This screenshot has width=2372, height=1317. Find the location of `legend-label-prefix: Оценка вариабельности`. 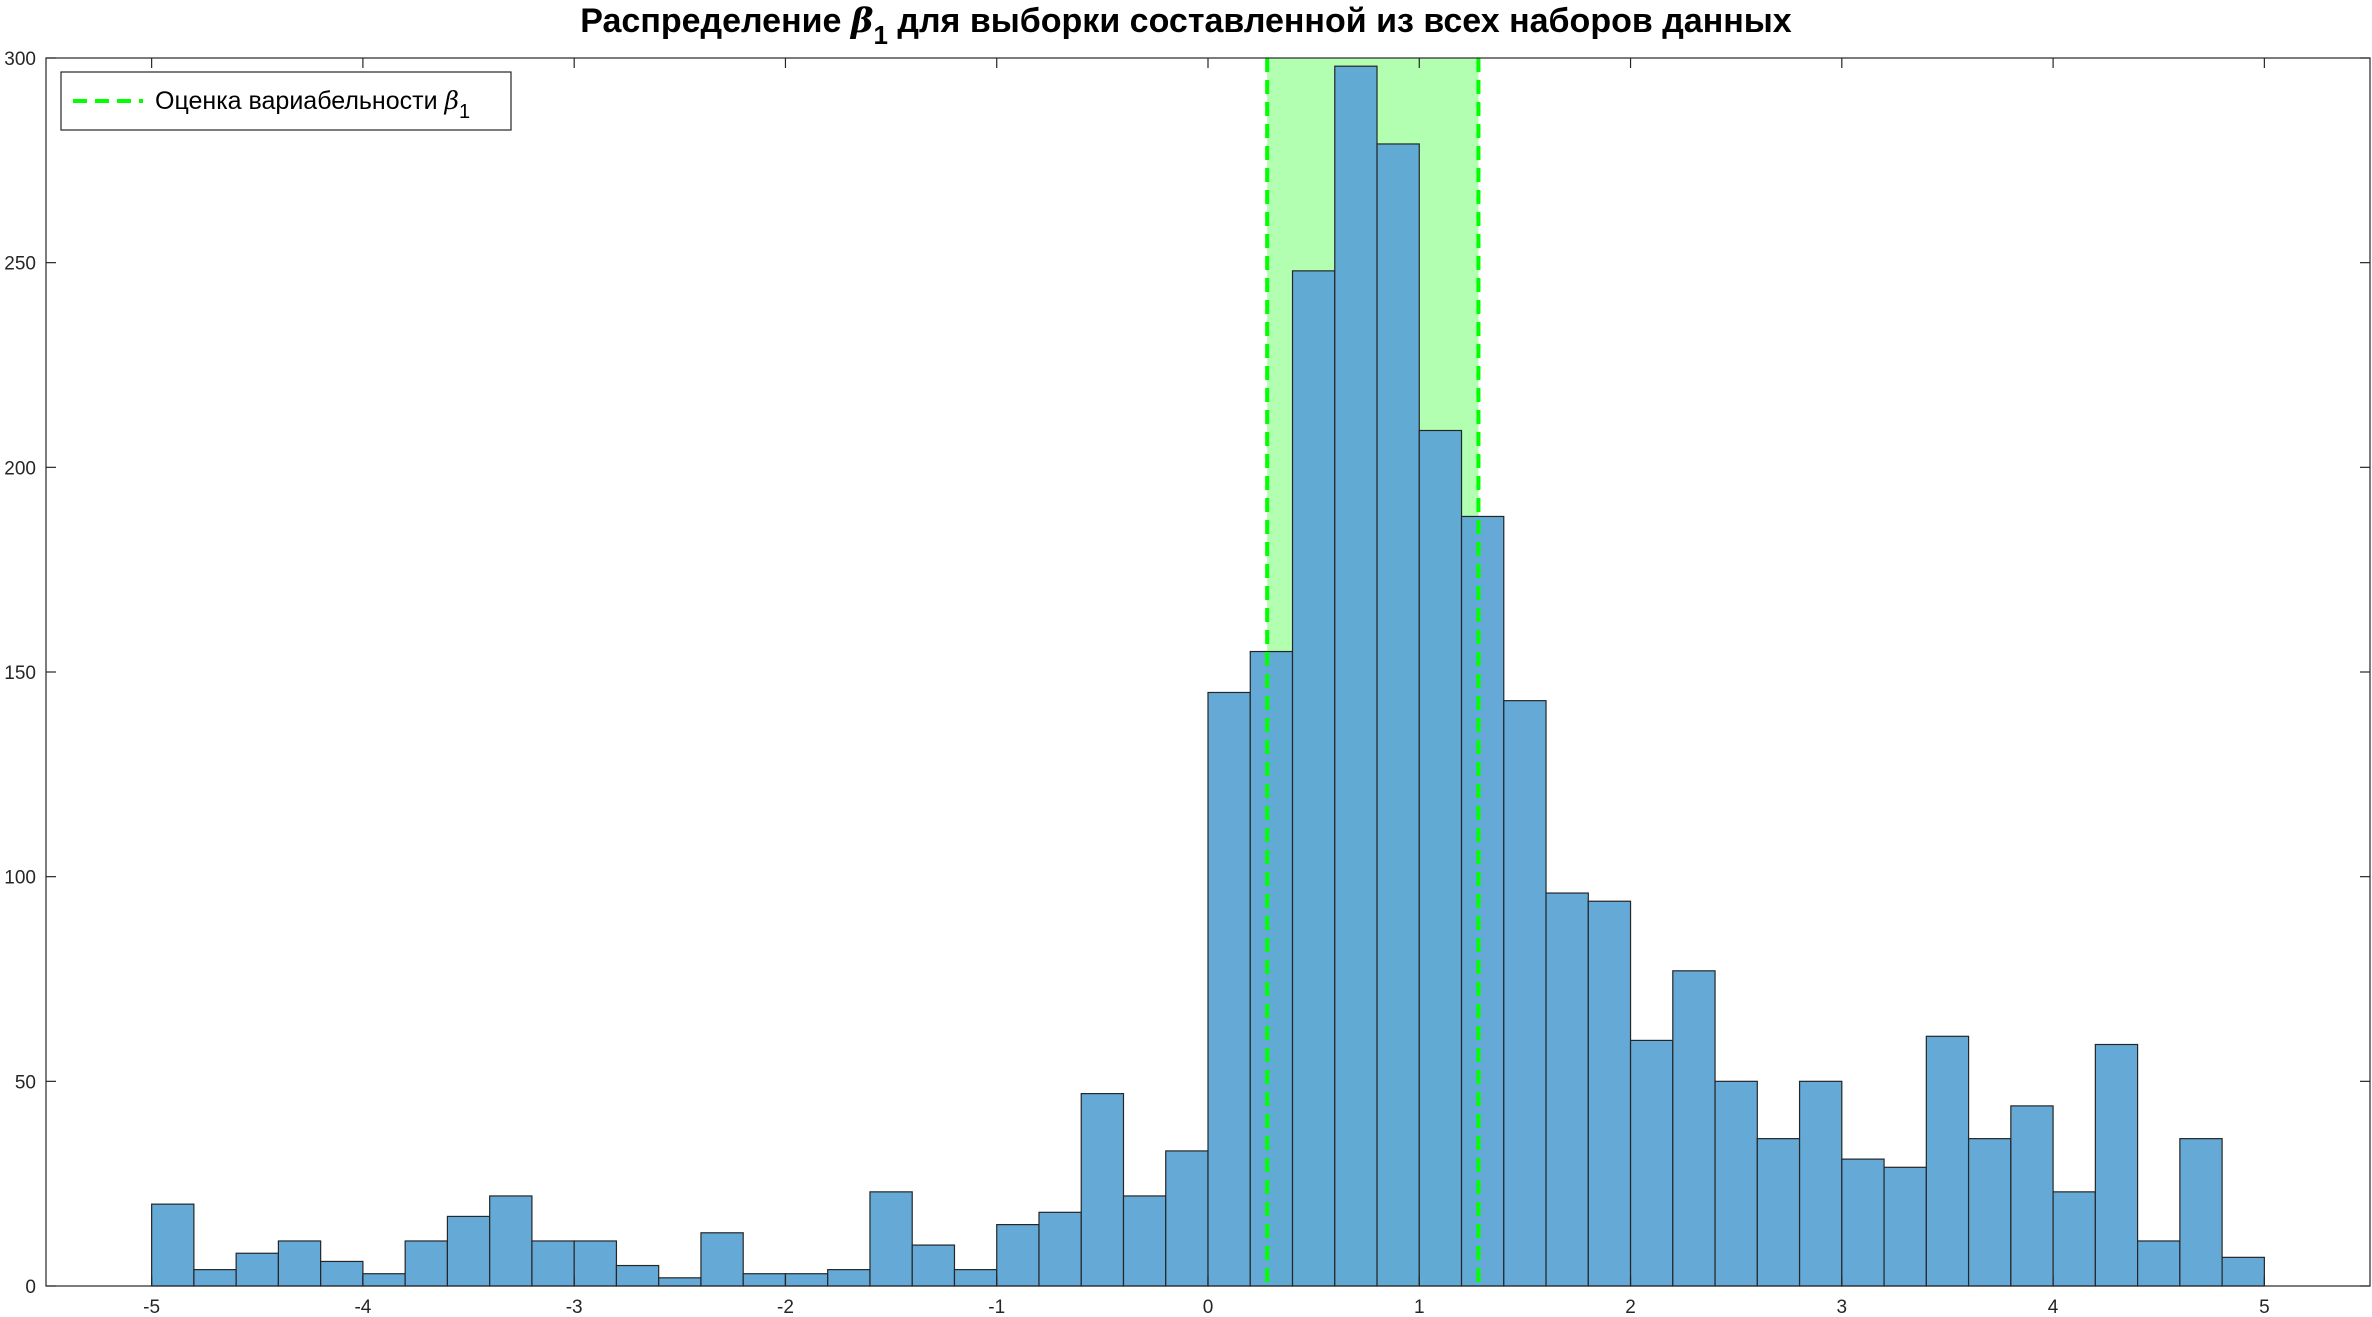

legend-label-prefix: Оценка вариабельности is located at coordinates (300, 101).